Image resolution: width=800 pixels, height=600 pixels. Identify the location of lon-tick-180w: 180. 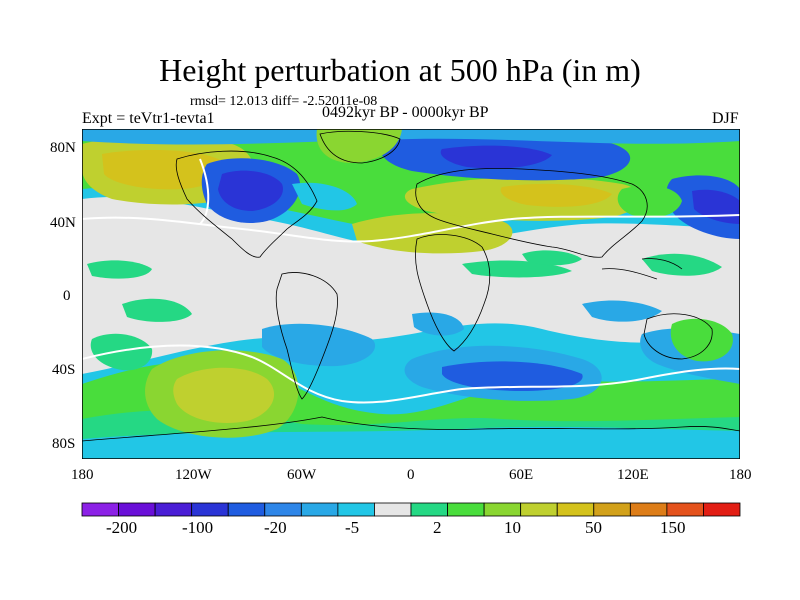
(82, 475).